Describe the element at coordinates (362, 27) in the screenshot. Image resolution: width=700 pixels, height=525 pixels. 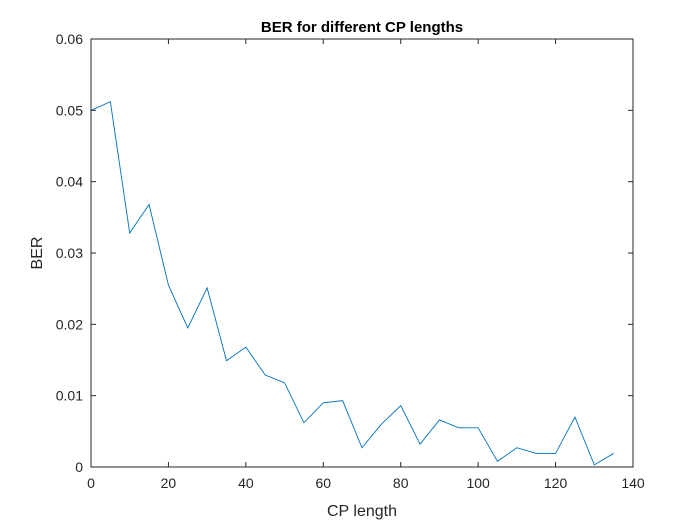
I see `chart-title: BER for different CP lengths` at that location.